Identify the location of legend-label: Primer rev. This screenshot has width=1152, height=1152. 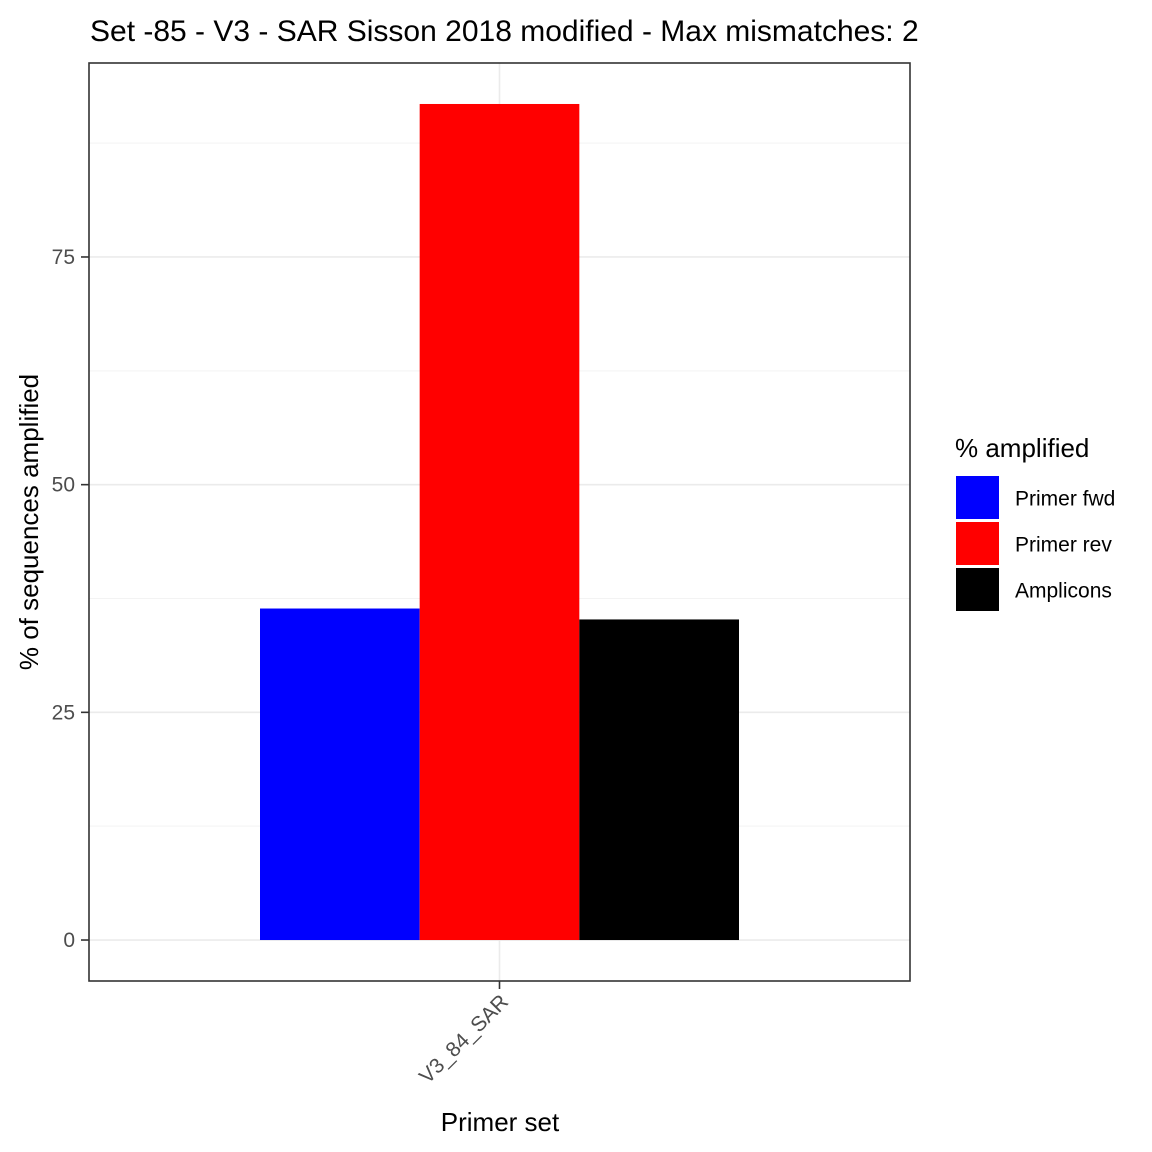
(1063, 545).